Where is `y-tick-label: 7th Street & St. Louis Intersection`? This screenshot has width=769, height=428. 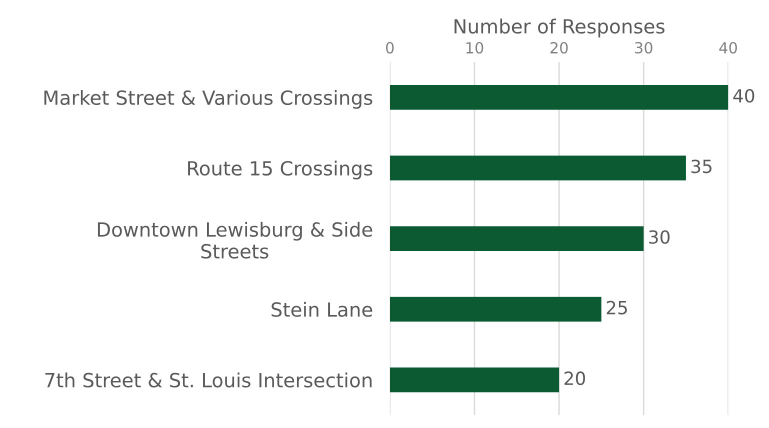
y-tick-label: 7th Street & St. Louis Intersection is located at coordinates (208, 380).